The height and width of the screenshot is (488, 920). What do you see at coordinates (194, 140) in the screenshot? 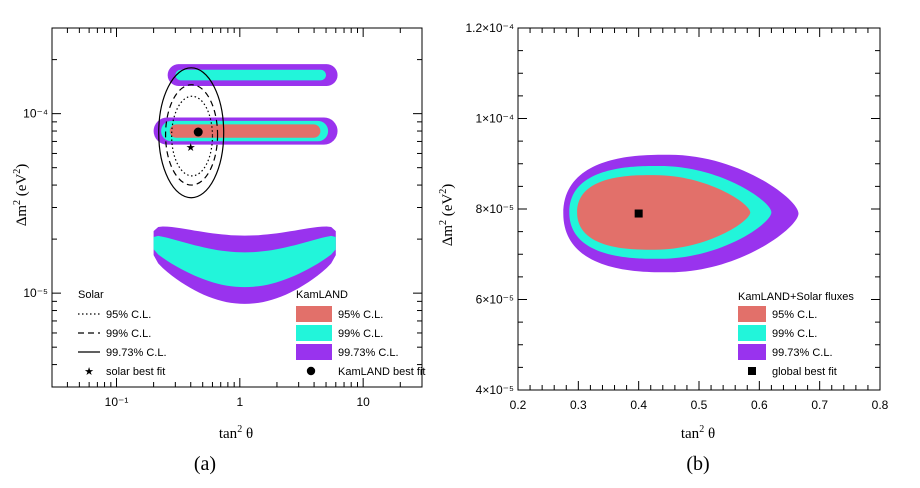
I see `best-fit-markers: ★` at bounding box center [194, 140].